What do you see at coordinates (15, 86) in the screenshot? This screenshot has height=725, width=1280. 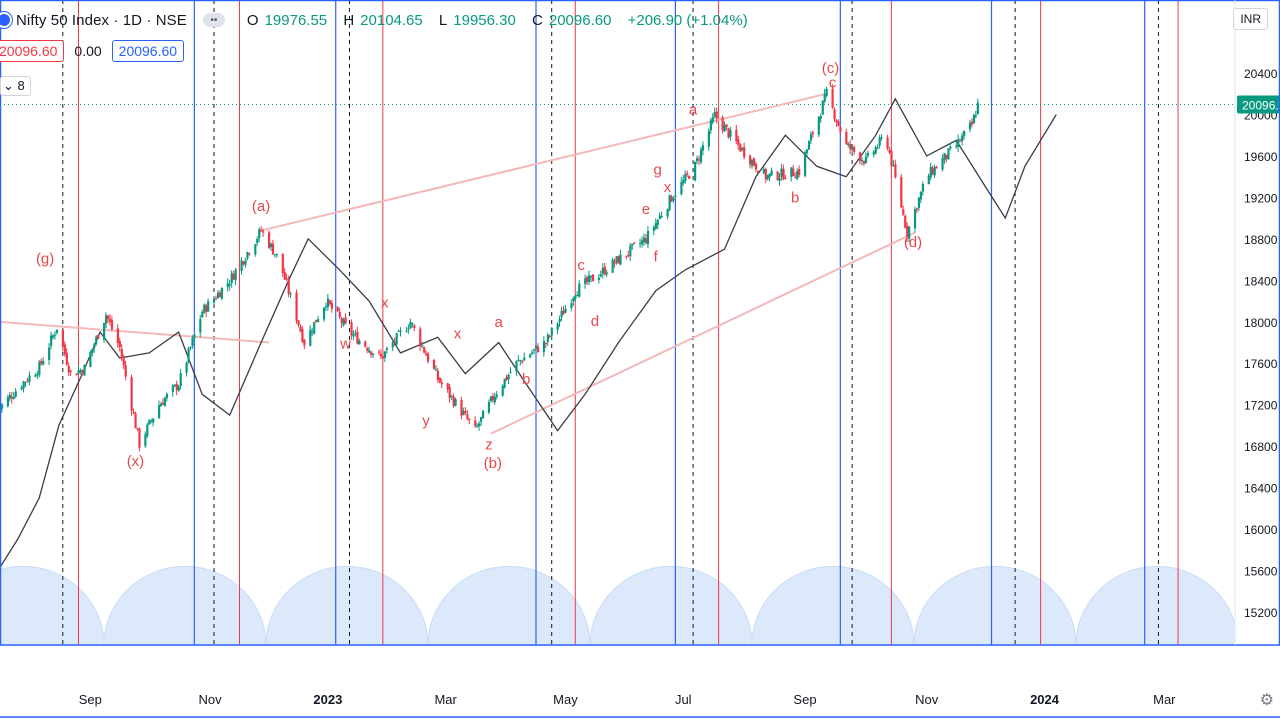 I see `indicators-collapse-button: ⌄ 8` at bounding box center [15, 86].